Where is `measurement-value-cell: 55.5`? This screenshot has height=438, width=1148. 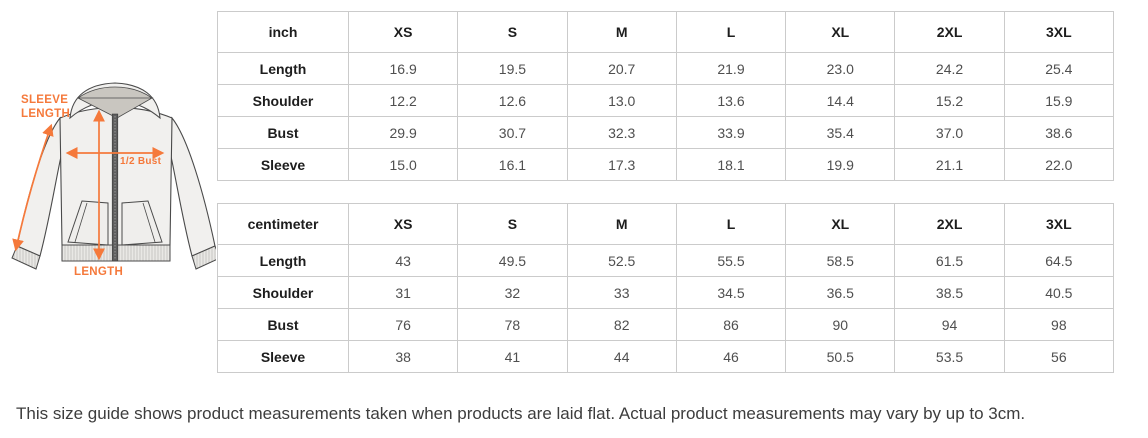
measurement-value-cell: 55.5 is located at coordinates (731, 260).